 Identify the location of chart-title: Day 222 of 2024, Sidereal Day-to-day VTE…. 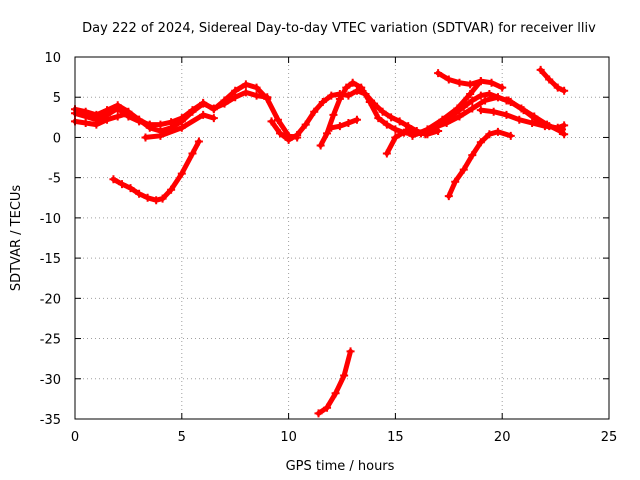
(339, 28).